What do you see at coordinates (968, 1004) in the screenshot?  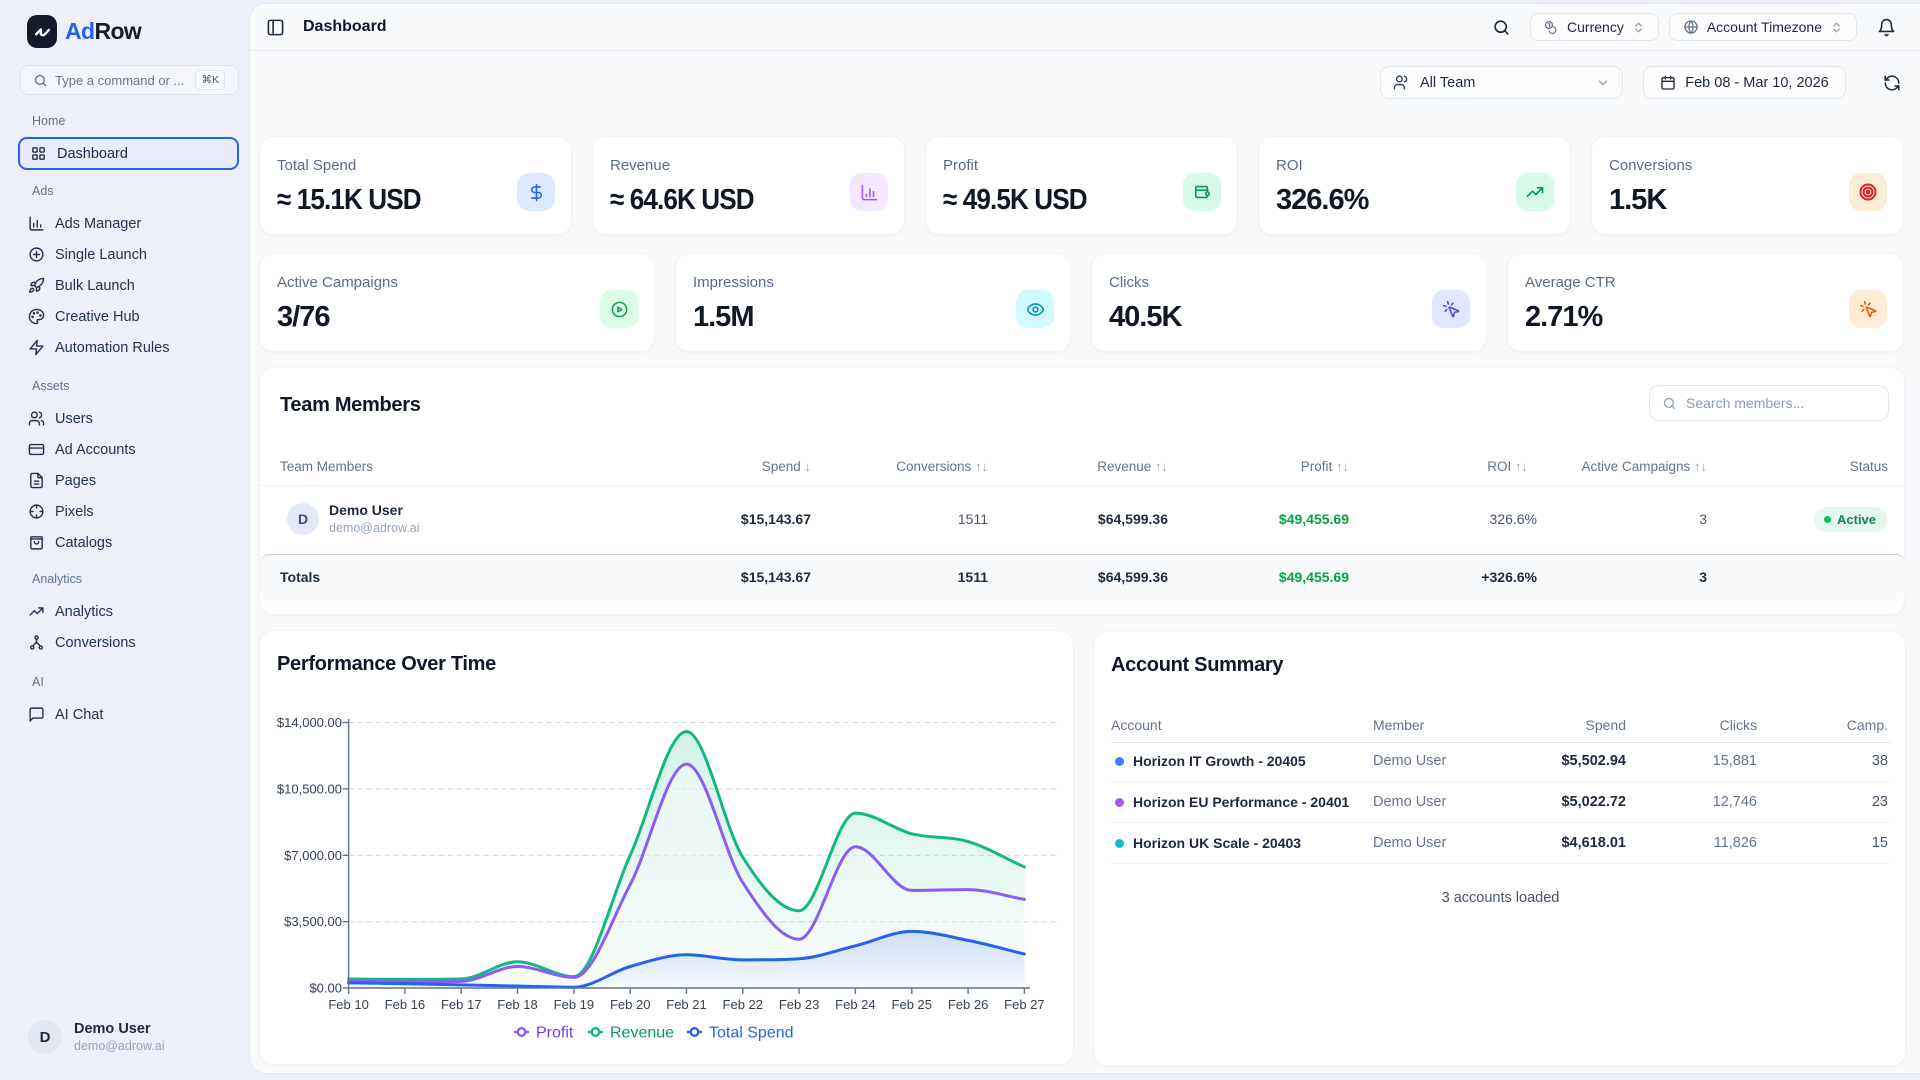 I see `svg-text: Feb 26` at bounding box center [968, 1004].